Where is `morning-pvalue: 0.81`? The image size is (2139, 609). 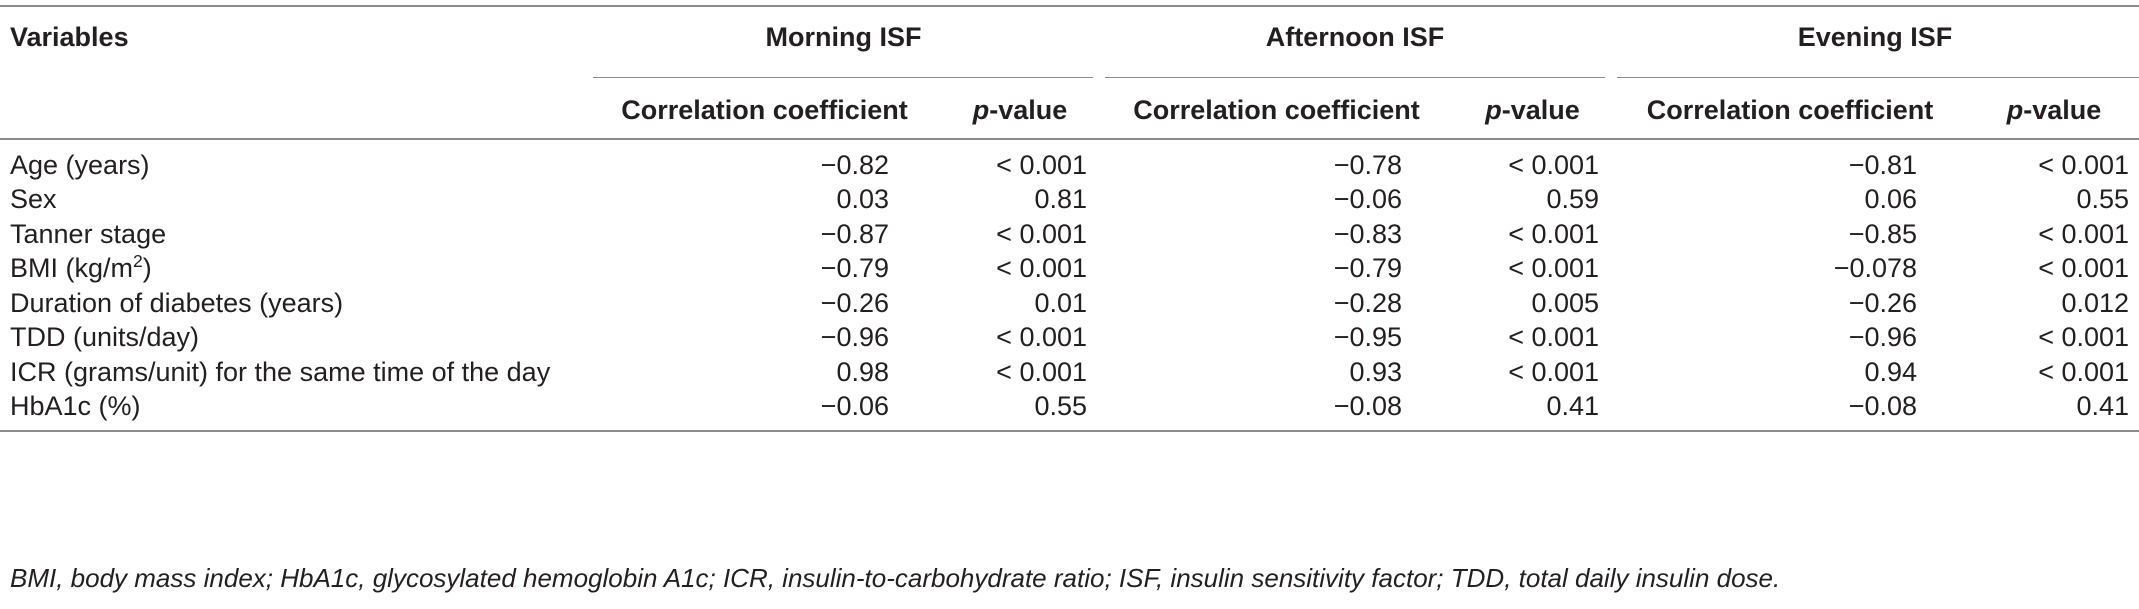 morning-pvalue: 0.81 is located at coordinates (1061, 199).